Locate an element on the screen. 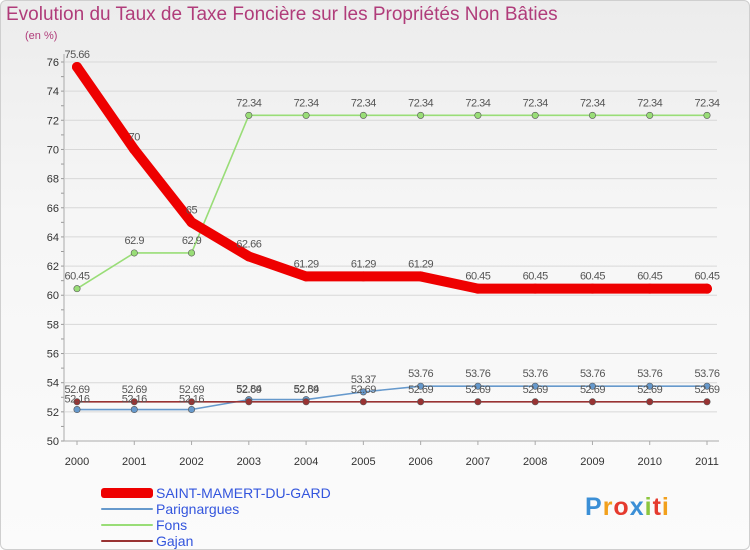 The image size is (750, 550). y-tick-label: 72 is located at coordinates (53, 121).